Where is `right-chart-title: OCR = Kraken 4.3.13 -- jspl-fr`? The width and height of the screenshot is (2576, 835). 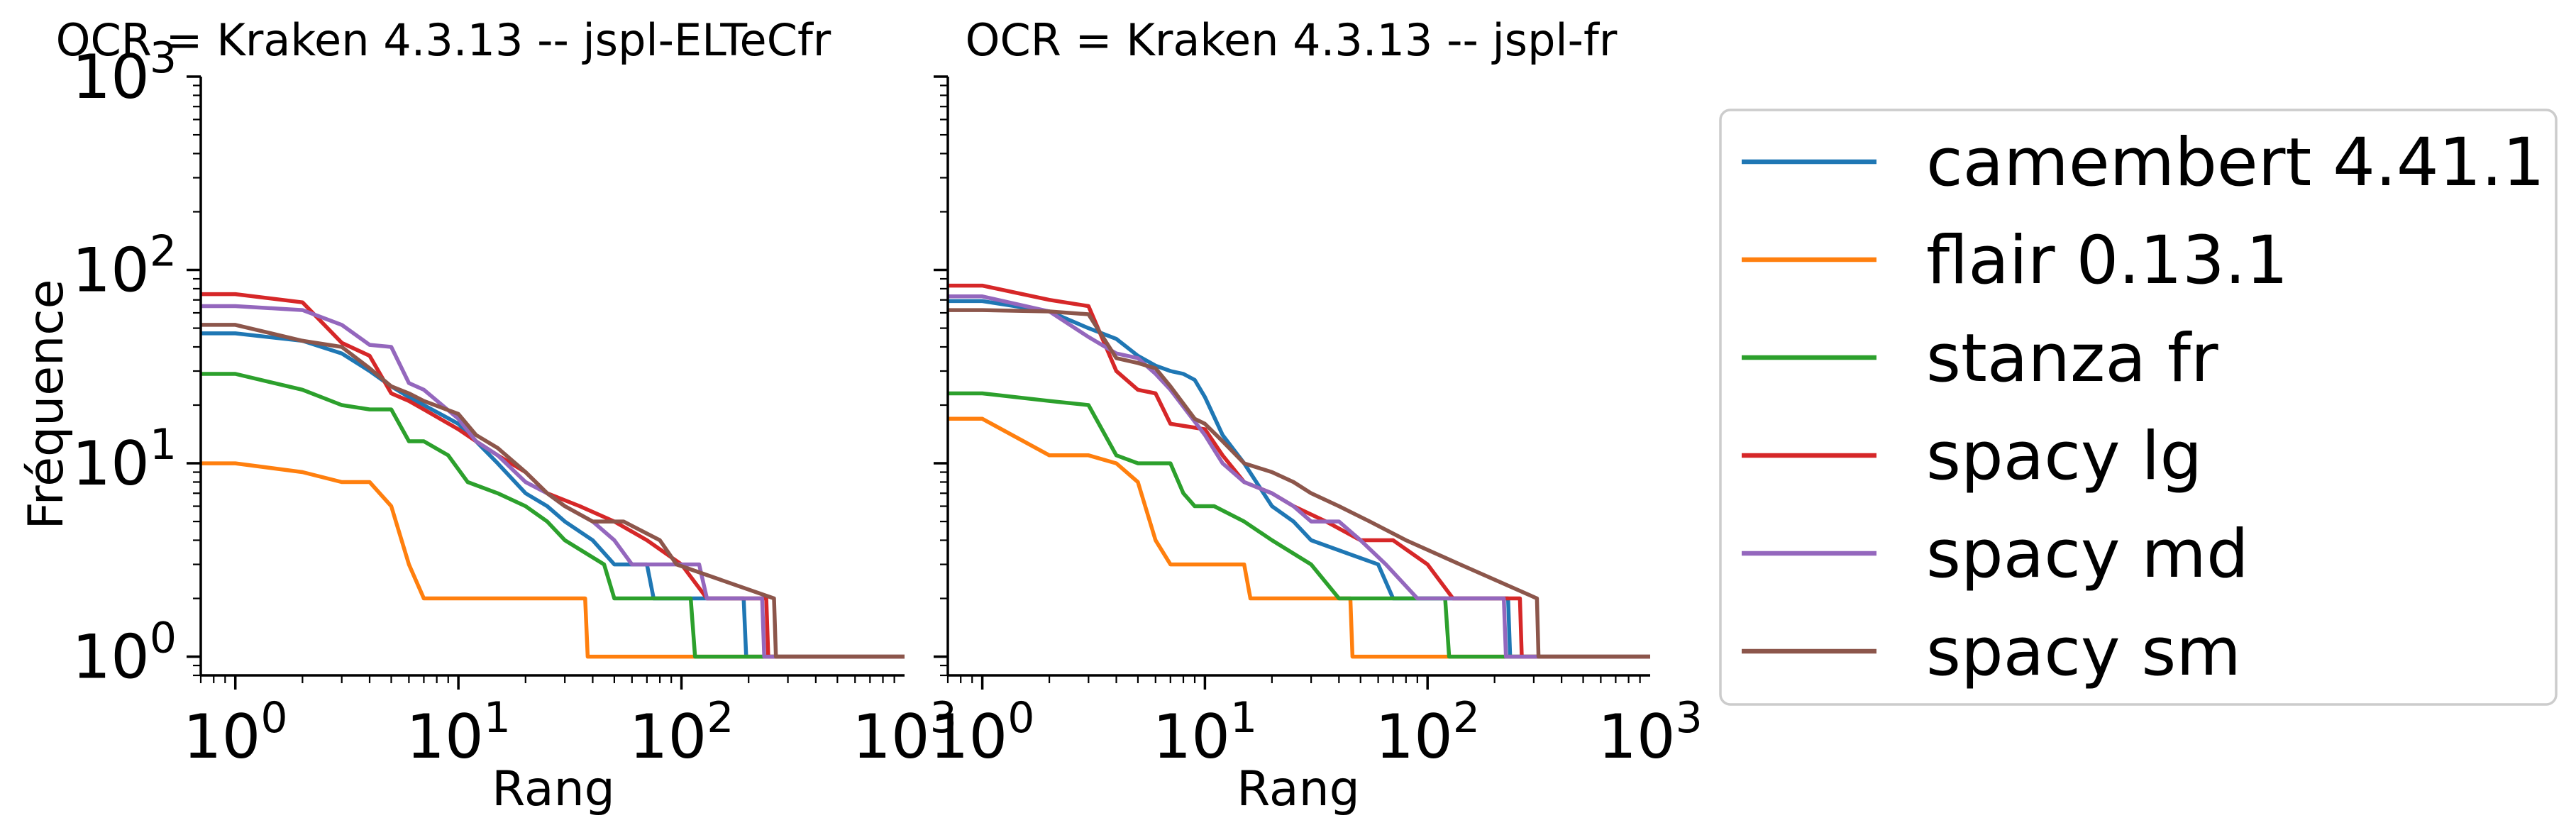
right-chart-title: OCR = Kraken 4.3.13 -- jspl-fr is located at coordinates (1292, 40).